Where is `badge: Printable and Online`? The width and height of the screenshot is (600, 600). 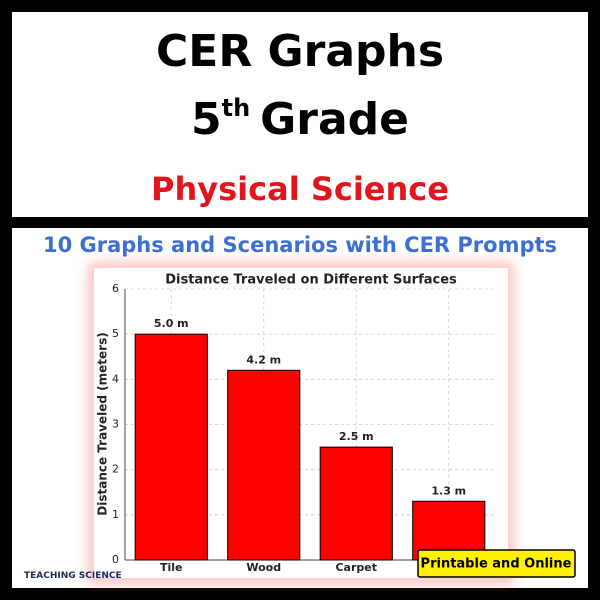 badge: Printable and Online is located at coordinates (496, 564).